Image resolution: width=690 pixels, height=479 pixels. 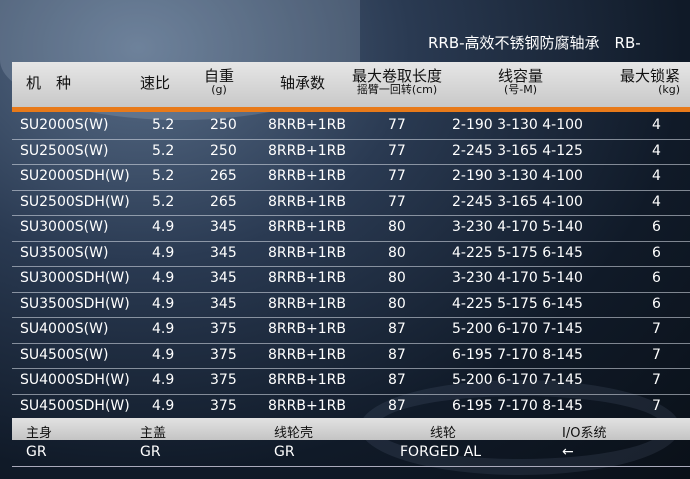 I want to click on materials-values: GR GR GR FORGED AL ←, so click(x=351, y=453).